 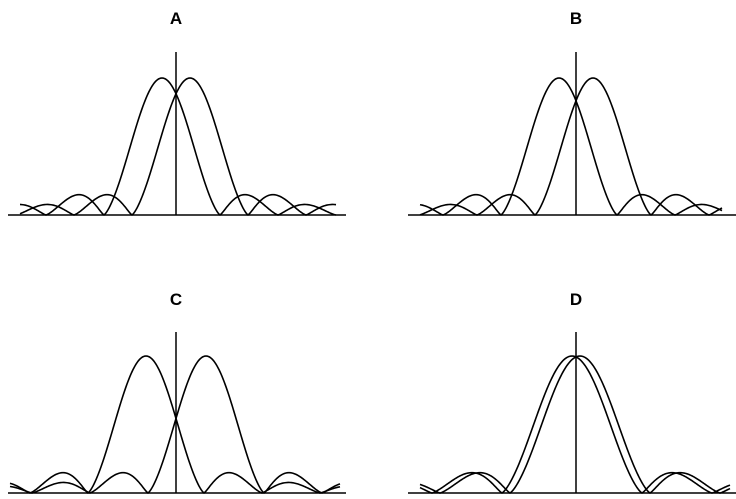 I want to click on panel-label: A, so click(x=176, y=18).